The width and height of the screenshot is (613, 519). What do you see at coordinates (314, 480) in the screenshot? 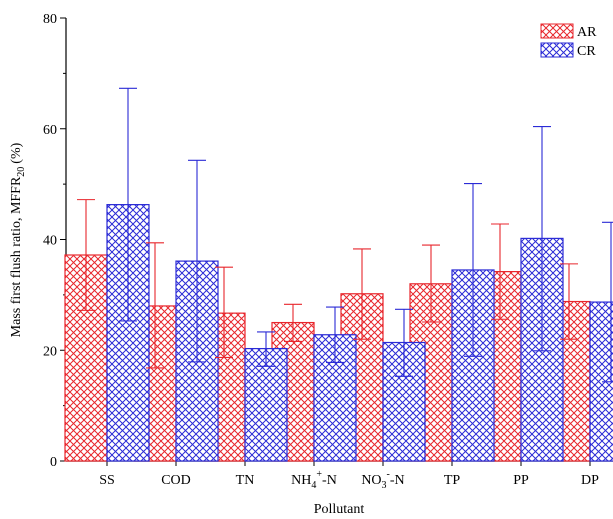
I see `x-tick-label-nh: NH4+-N` at bounding box center [314, 480].